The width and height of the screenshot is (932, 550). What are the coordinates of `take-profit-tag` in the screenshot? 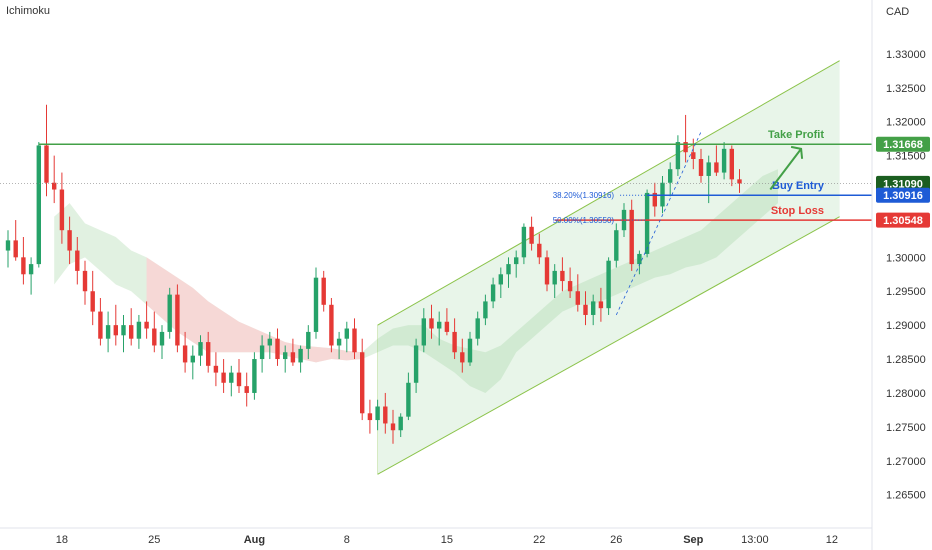 It's located at (903, 144).